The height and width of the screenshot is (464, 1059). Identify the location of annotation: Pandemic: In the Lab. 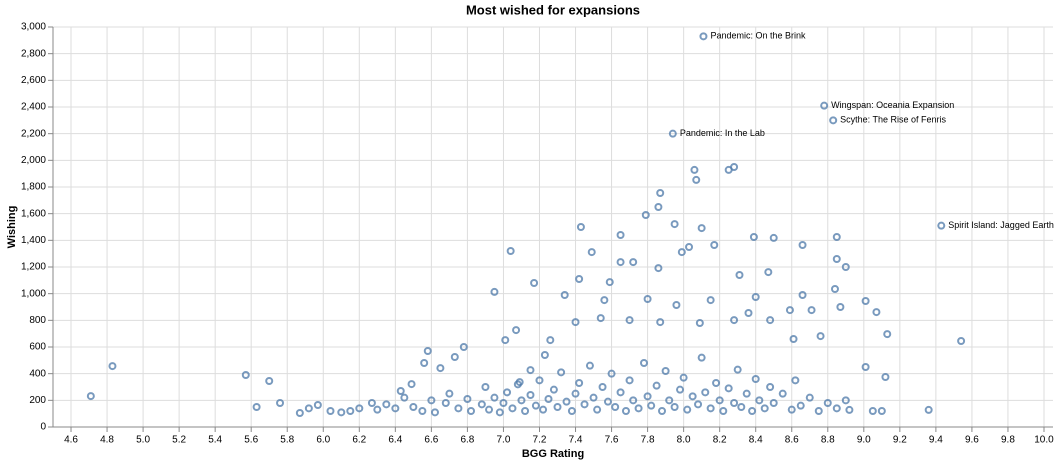
(722, 133).